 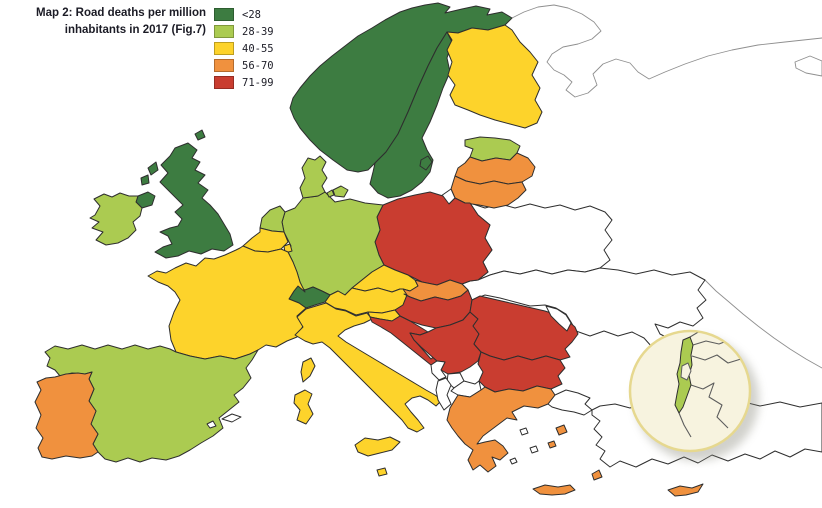 I want to click on country-ukraine, so click(x=584, y=309).